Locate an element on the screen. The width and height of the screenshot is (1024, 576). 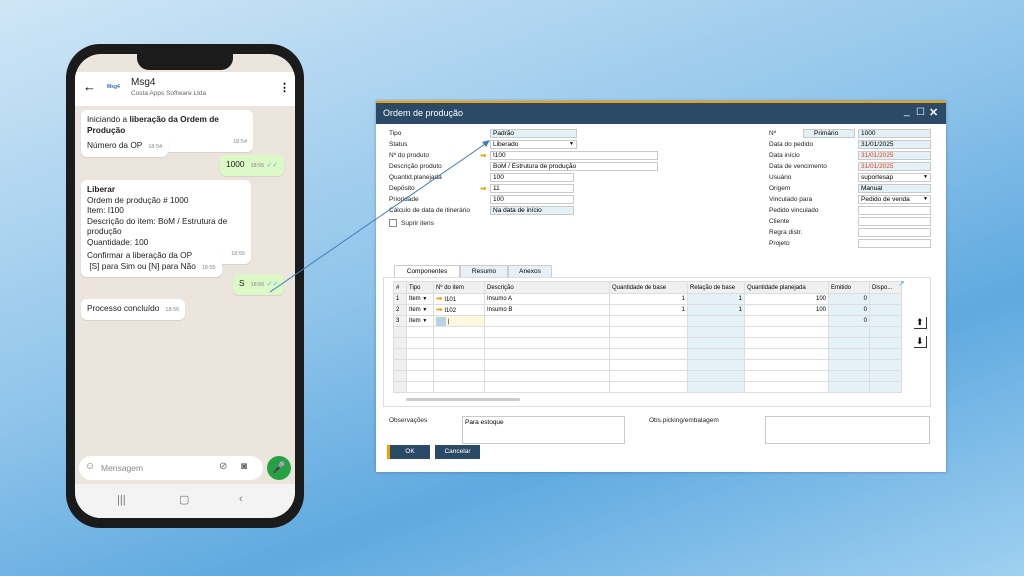
more-menu-icon: ⋮ is located at coordinates (284, 88).